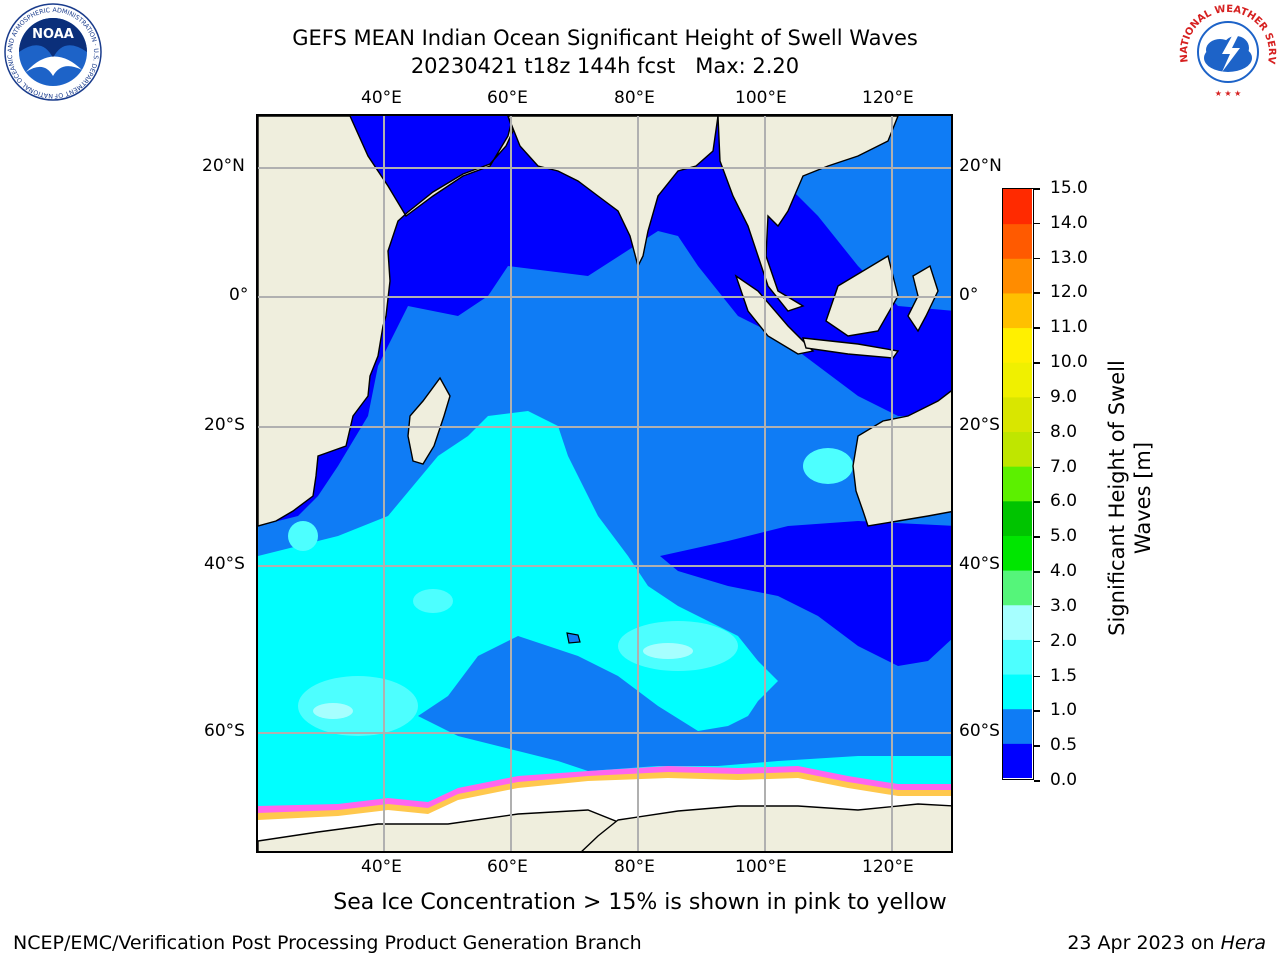 The image size is (1280, 960). What do you see at coordinates (761, 867) in the screenshot?
I see `bottom-lon-label-100e: 100°E` at bounding box center [761, 867].